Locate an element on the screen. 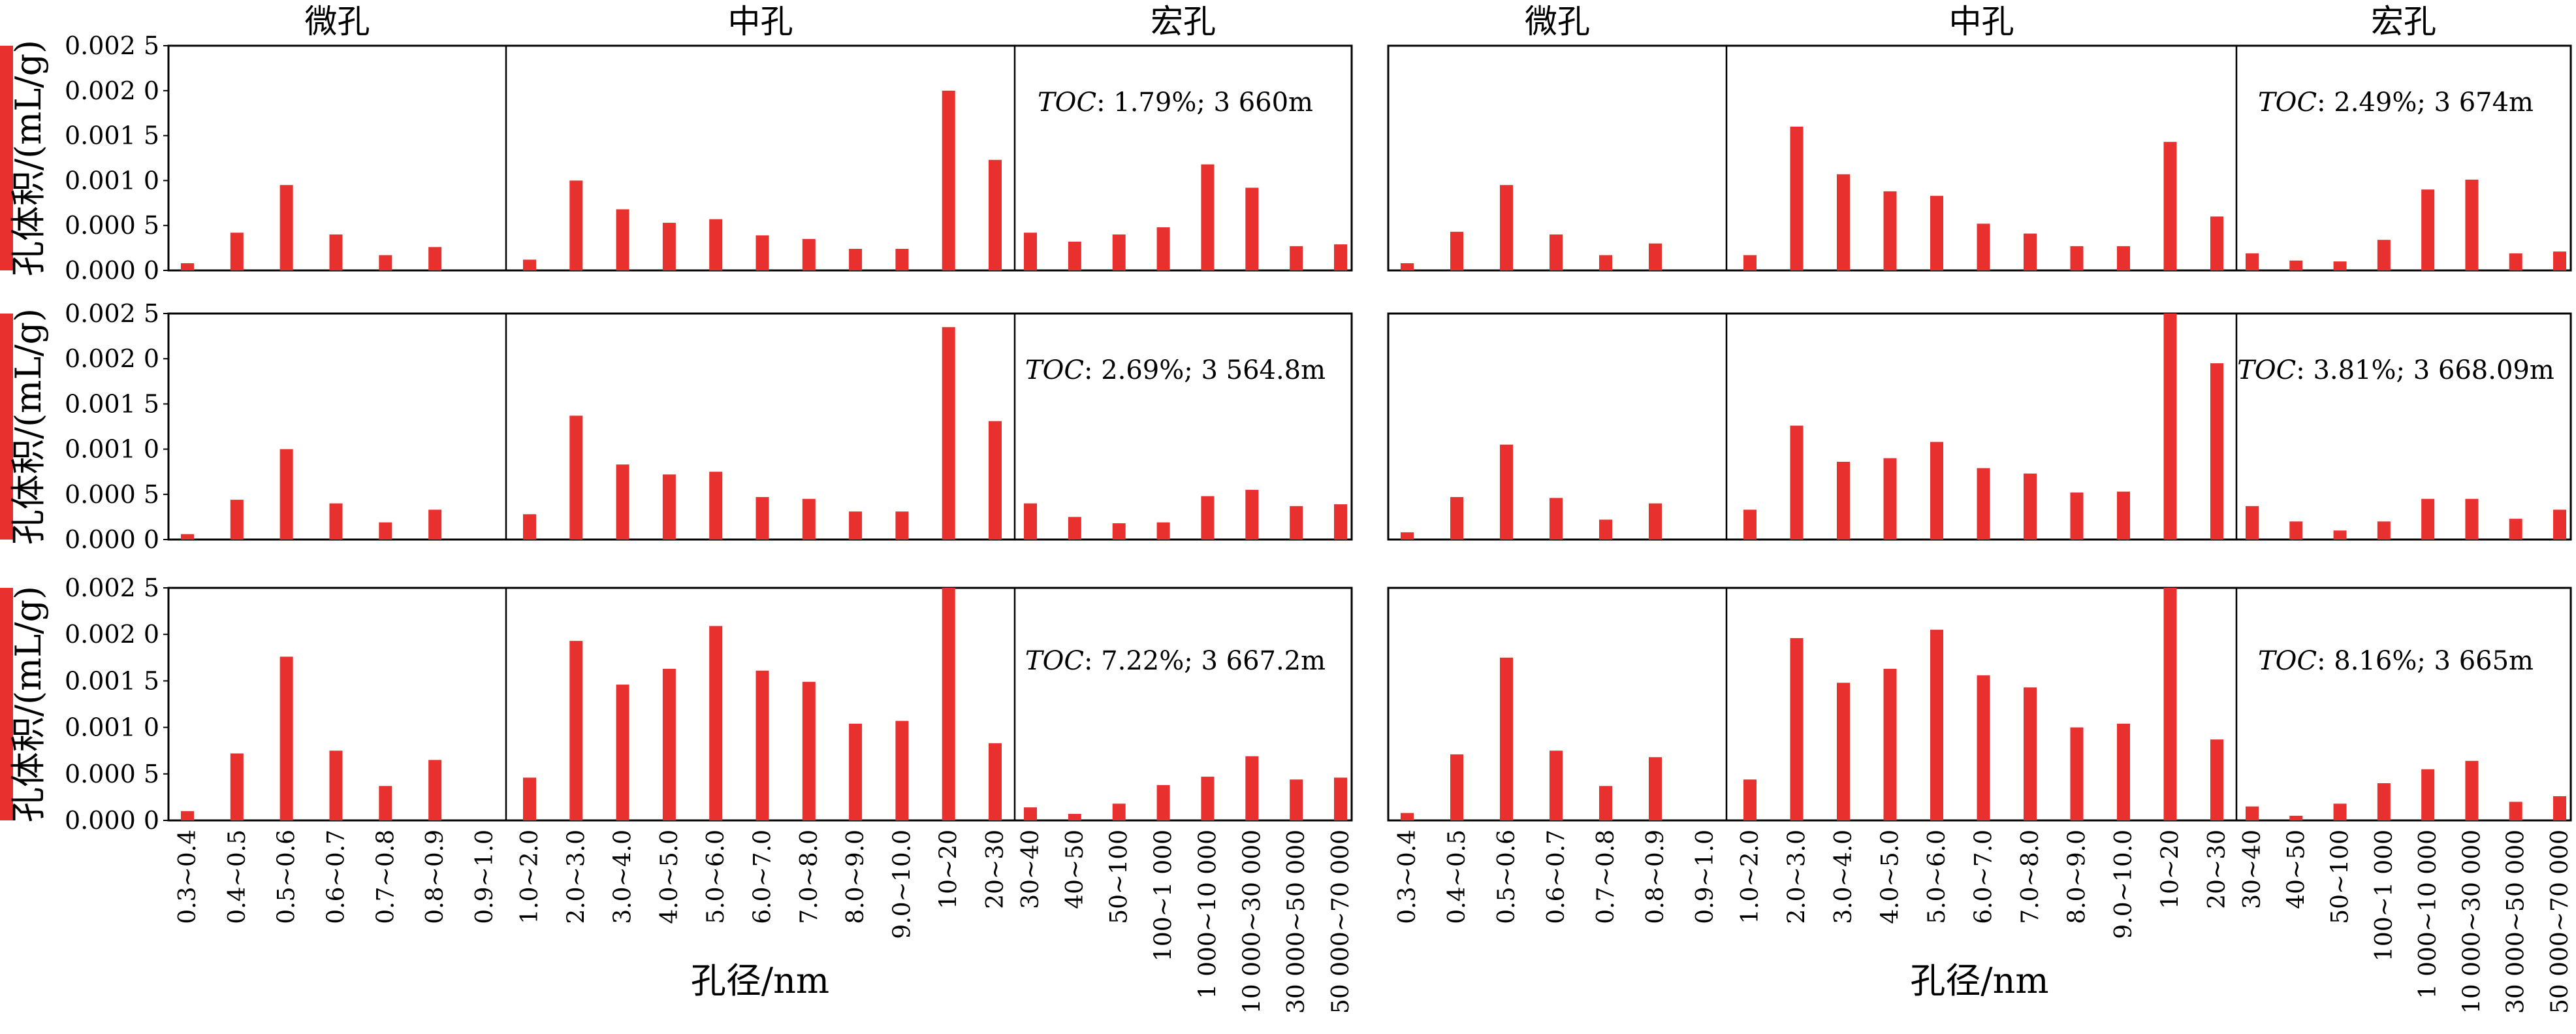 This screenshot has height=1034, width=2576. x-tick-label: 8.0~9.0 is located at coordinates (856, 877).